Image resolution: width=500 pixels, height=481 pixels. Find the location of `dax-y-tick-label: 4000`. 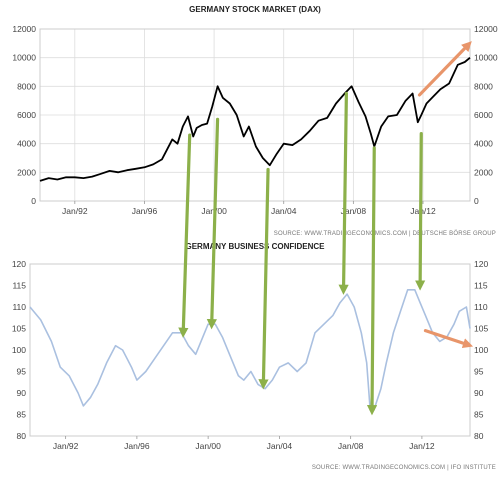

dax-y-tick-label: 4000 is located at coordinates (26, 144).